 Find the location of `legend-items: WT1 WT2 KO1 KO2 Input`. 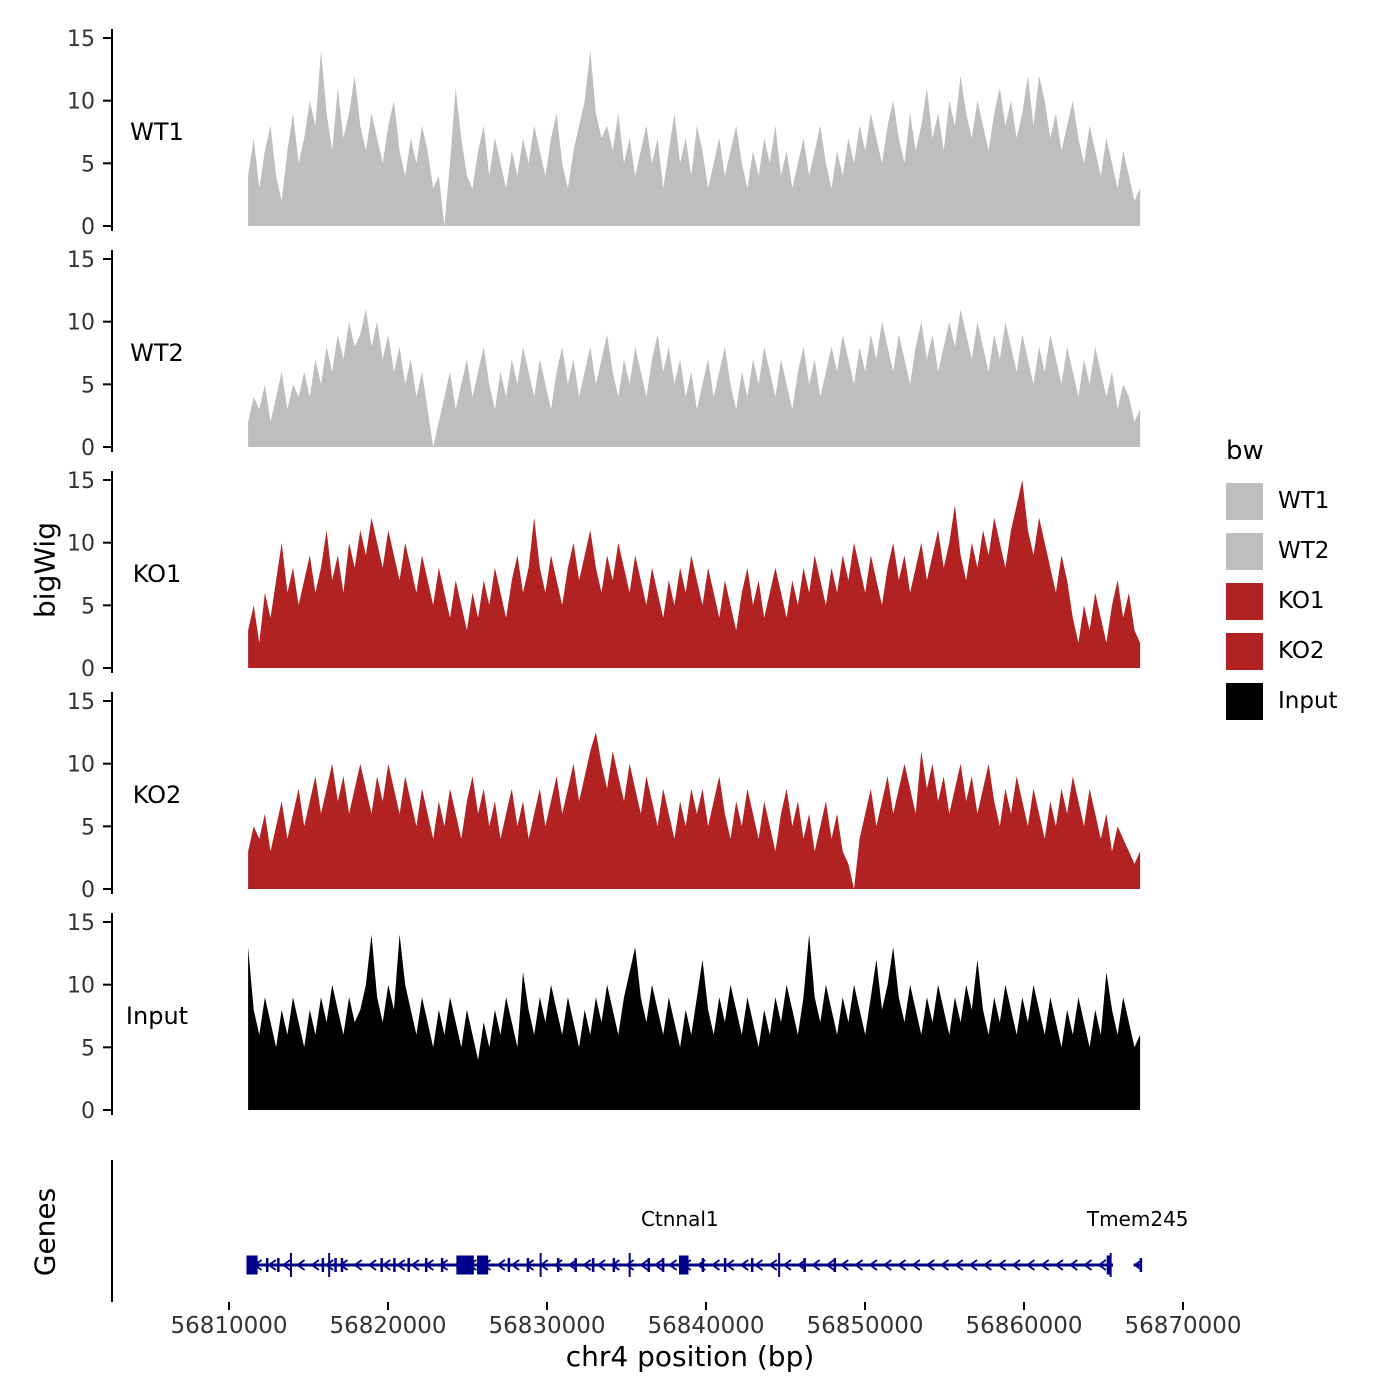

legend-items: WT1 WT2 KO1 KO2 Input is located at coordinates (1282, 601).